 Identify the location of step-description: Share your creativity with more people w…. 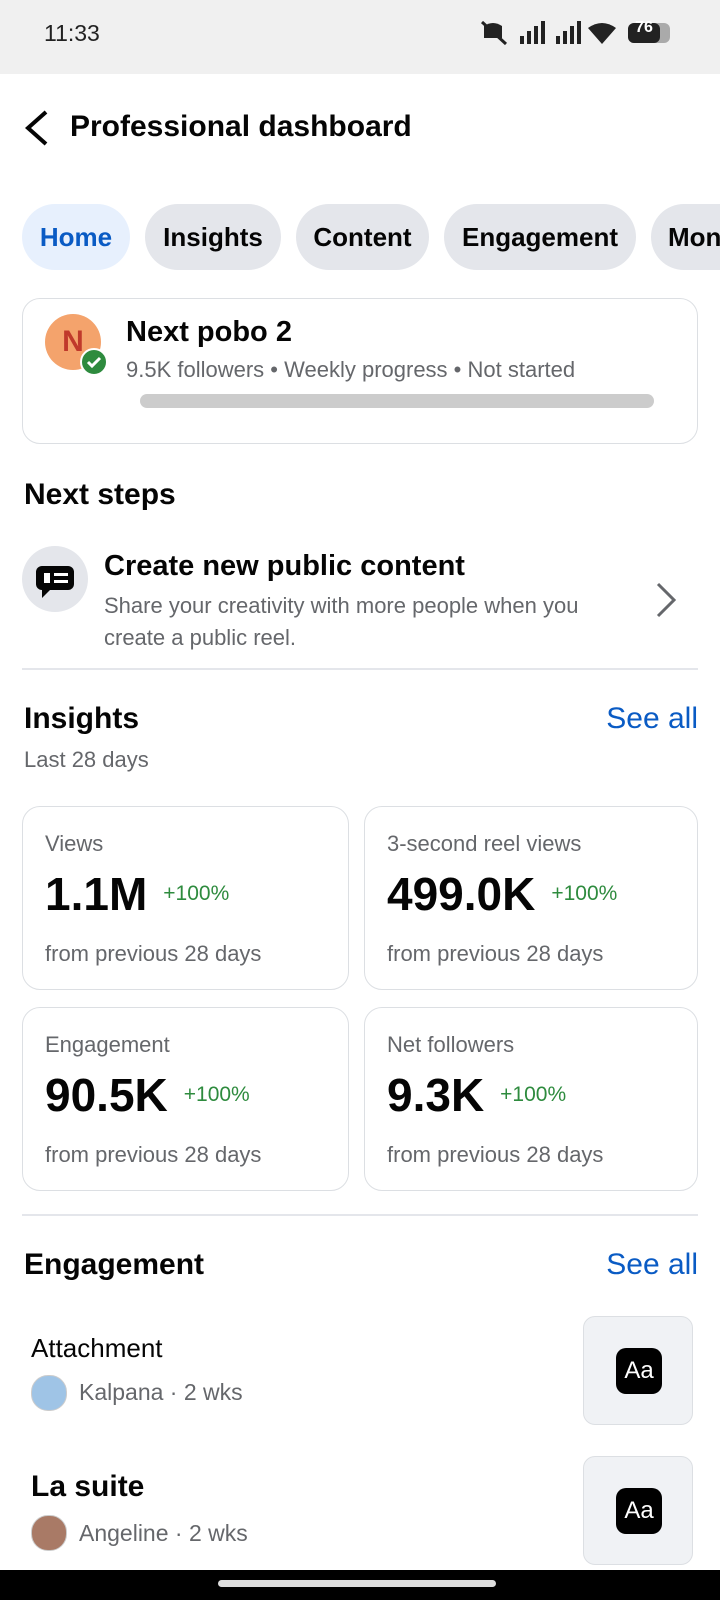
(341, 621).